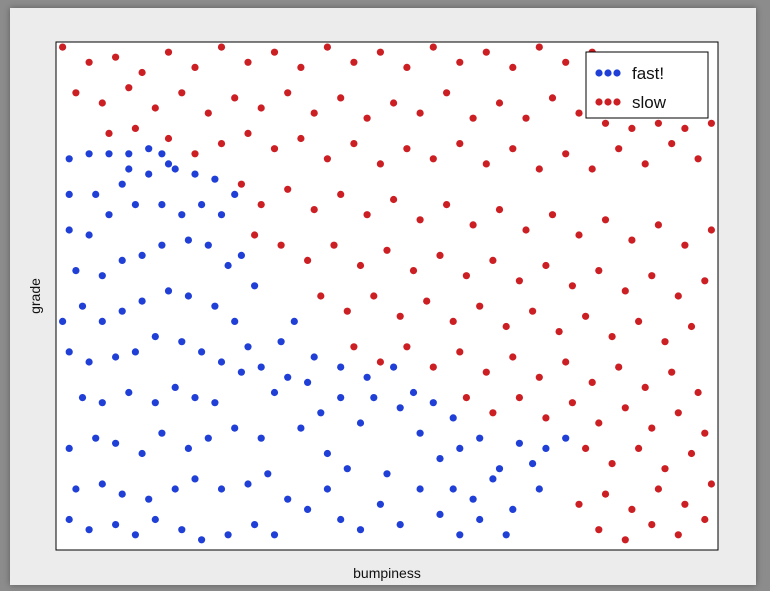  Describe the element at coordinates (617, 73) in the screenshot. I see `legend-marker-fast` at that location.